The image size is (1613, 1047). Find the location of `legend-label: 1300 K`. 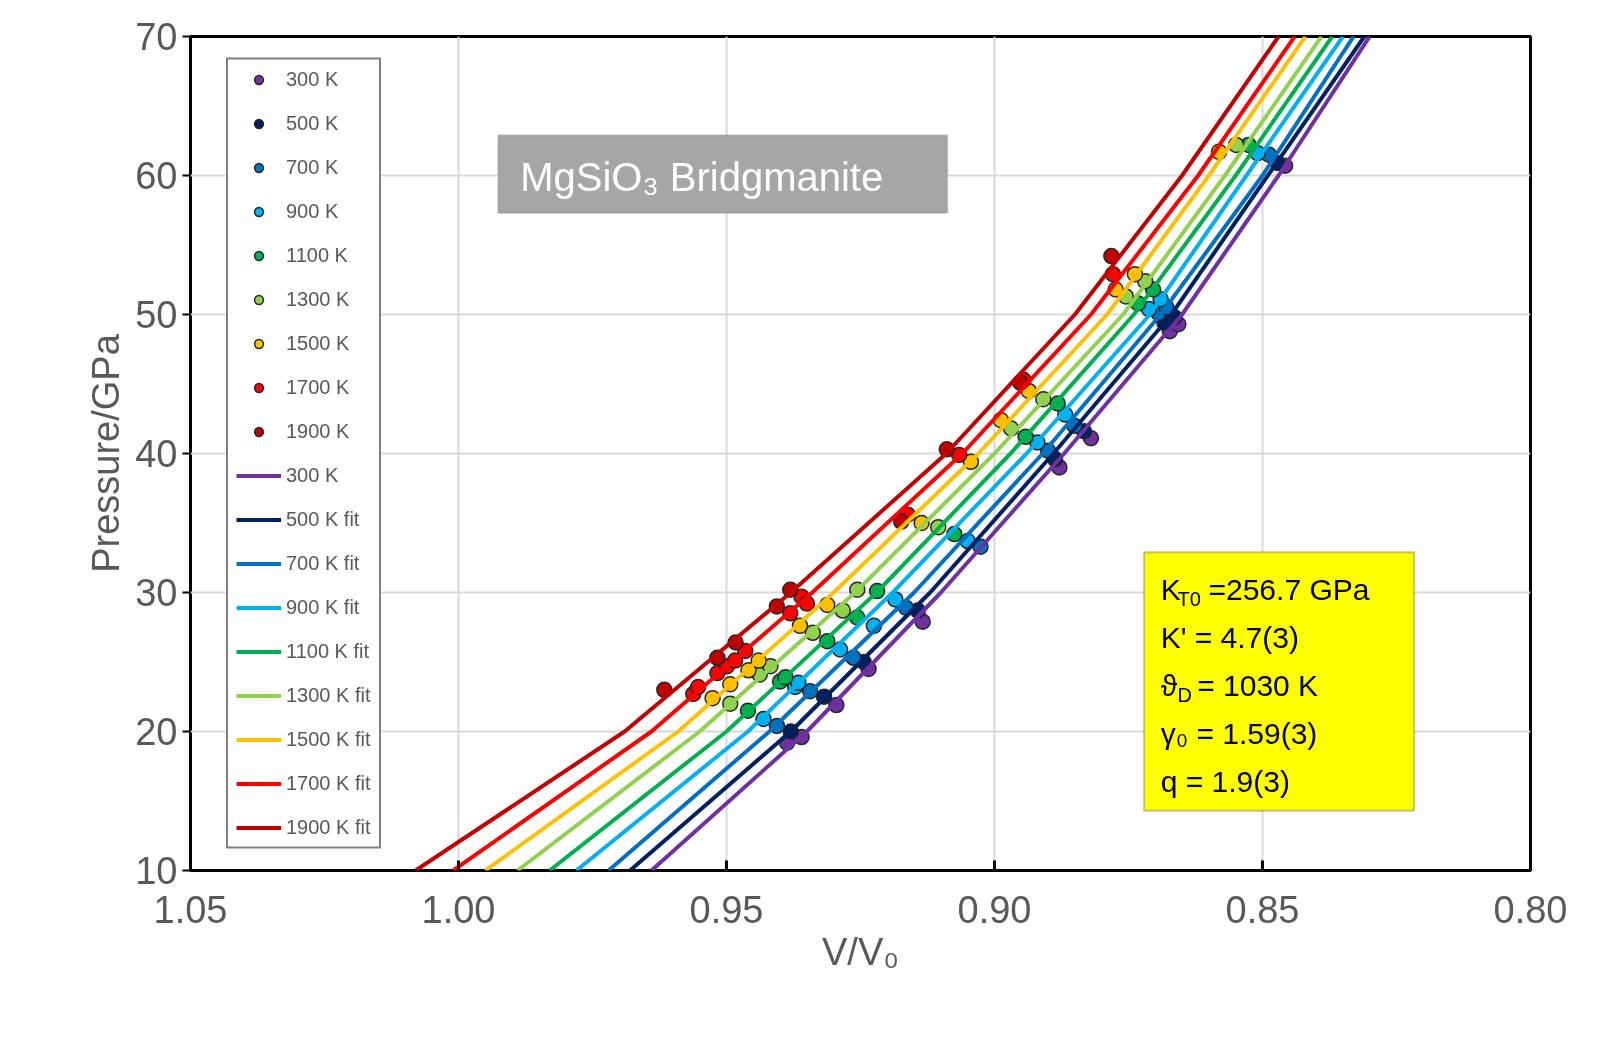

legend-label: 1300 K is located at coordinates (318, 299).